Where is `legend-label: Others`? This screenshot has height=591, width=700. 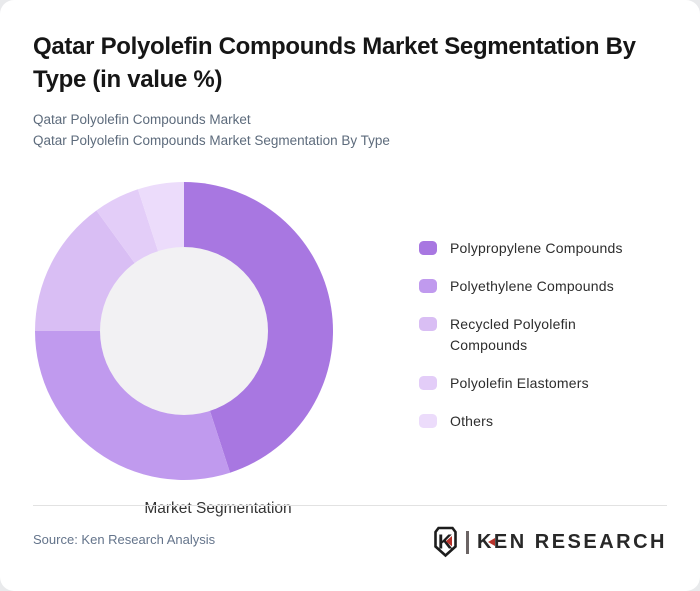 legend-label: Others is located at coordinates (472, 421).